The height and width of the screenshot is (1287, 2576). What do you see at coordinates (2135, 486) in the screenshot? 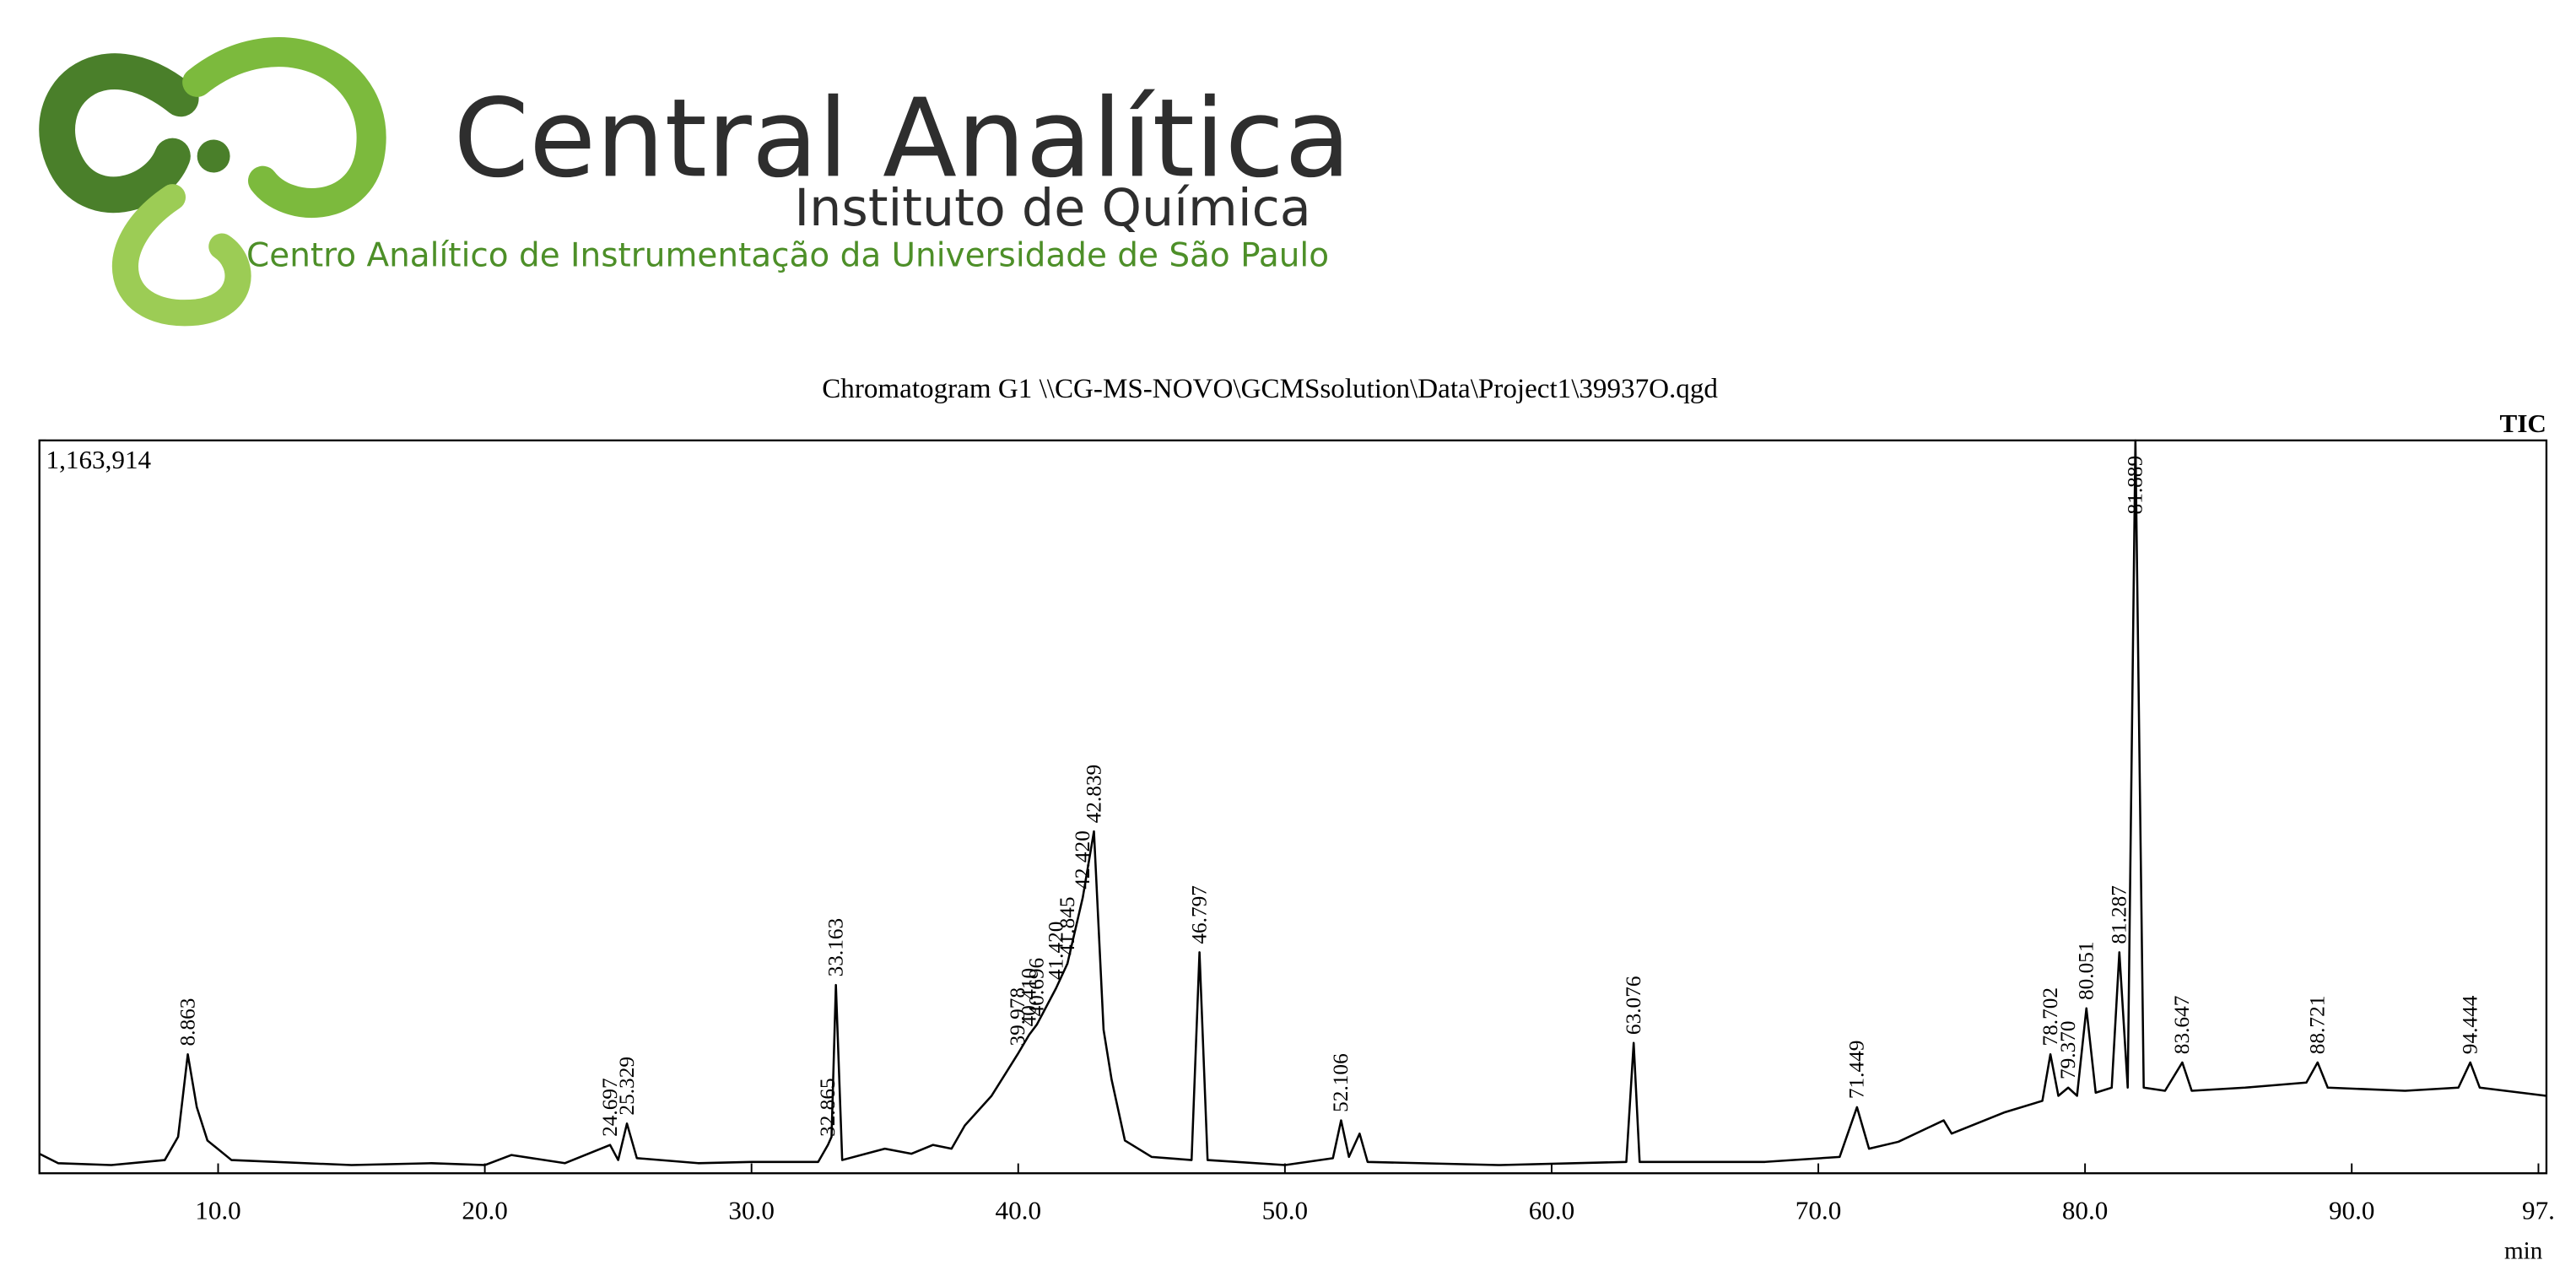
I see `peak-label: 81.889` at bounding box center [2135, 486].